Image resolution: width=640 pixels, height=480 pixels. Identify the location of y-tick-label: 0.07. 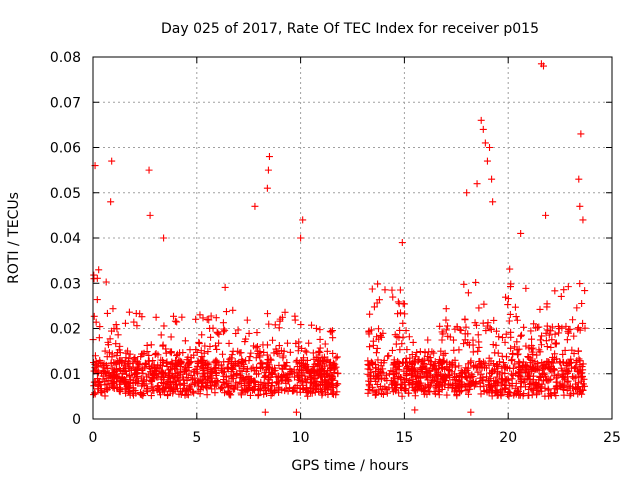
(65, 103).